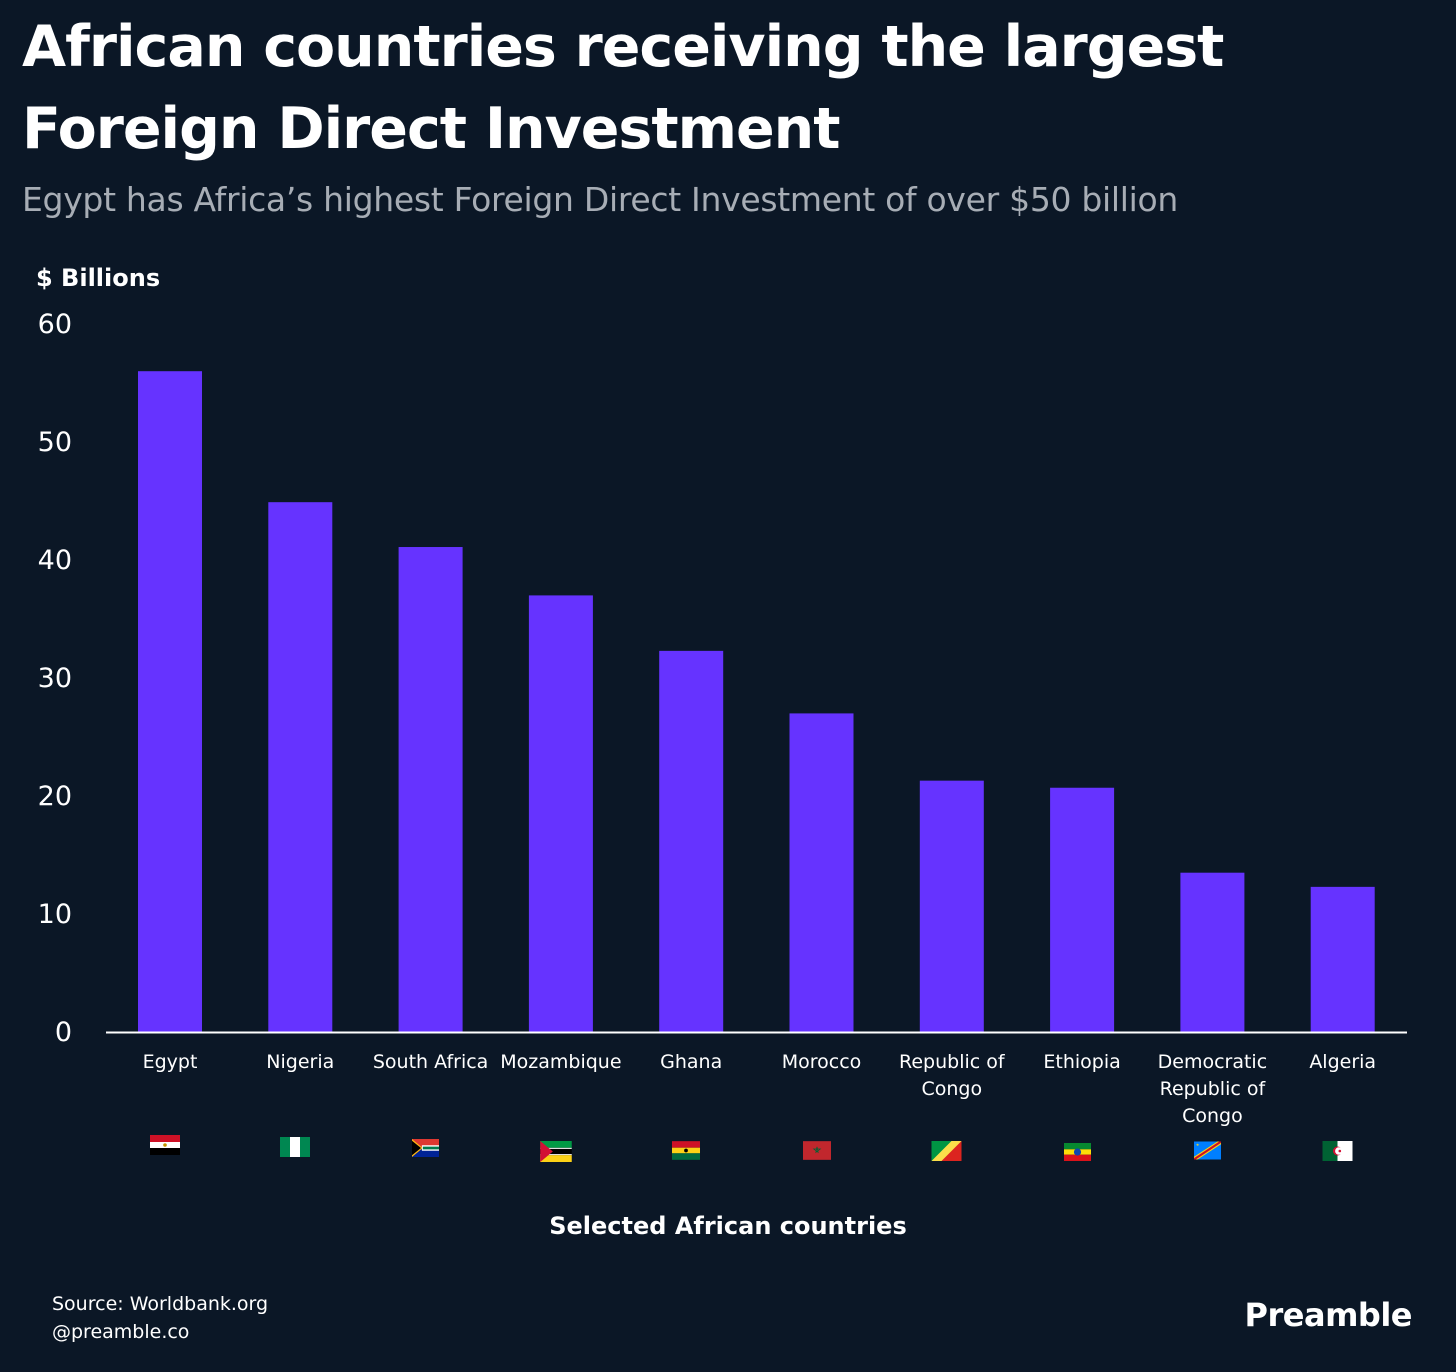 The width and height of the screenshot is (1456, 1372). Describe the element at coordinates (300, 1062) in the screenshot. I see `x-tick-label: Nigeria` at that location.